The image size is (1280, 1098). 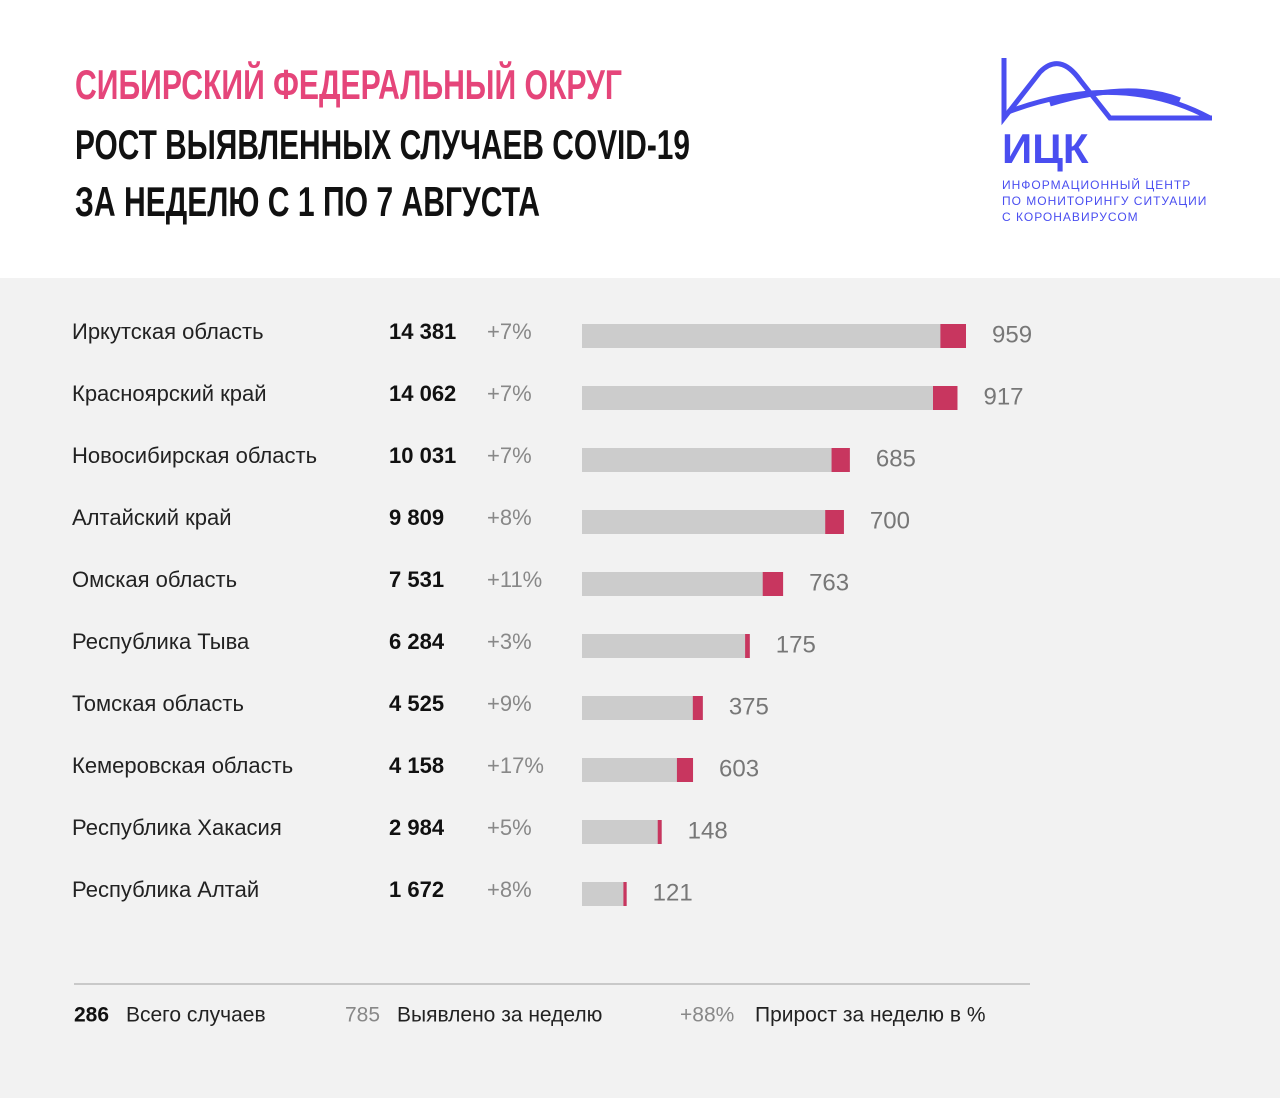 I want to click on logo-text: С КОРОНАВИРУСОМ, so click(x=1070, y=217).